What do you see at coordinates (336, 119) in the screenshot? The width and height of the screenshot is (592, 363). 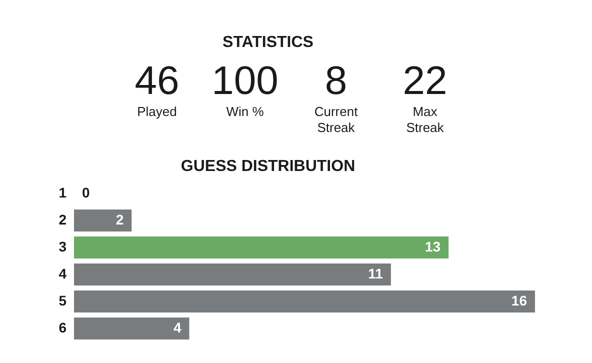 I see `text: Current Streak` at bounding box center [336, 119].